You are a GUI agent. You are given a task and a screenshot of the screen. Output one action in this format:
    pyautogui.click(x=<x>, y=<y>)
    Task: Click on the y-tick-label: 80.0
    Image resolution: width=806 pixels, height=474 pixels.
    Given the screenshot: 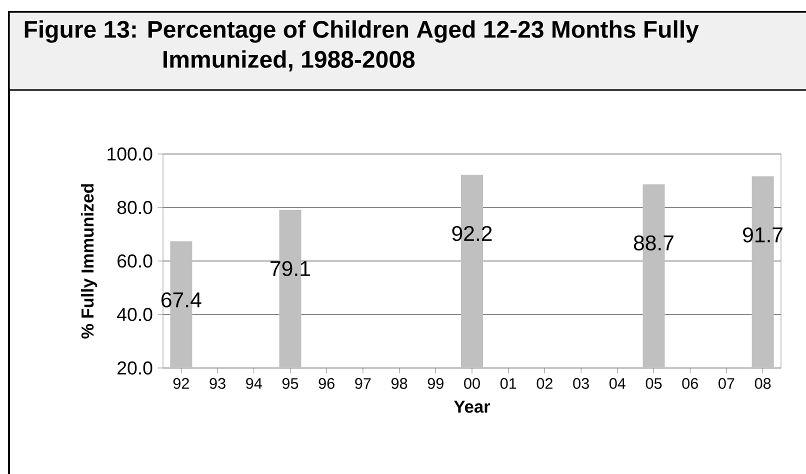 What is the action you would take?
    pyautogui.click(x=134, y=207)
    